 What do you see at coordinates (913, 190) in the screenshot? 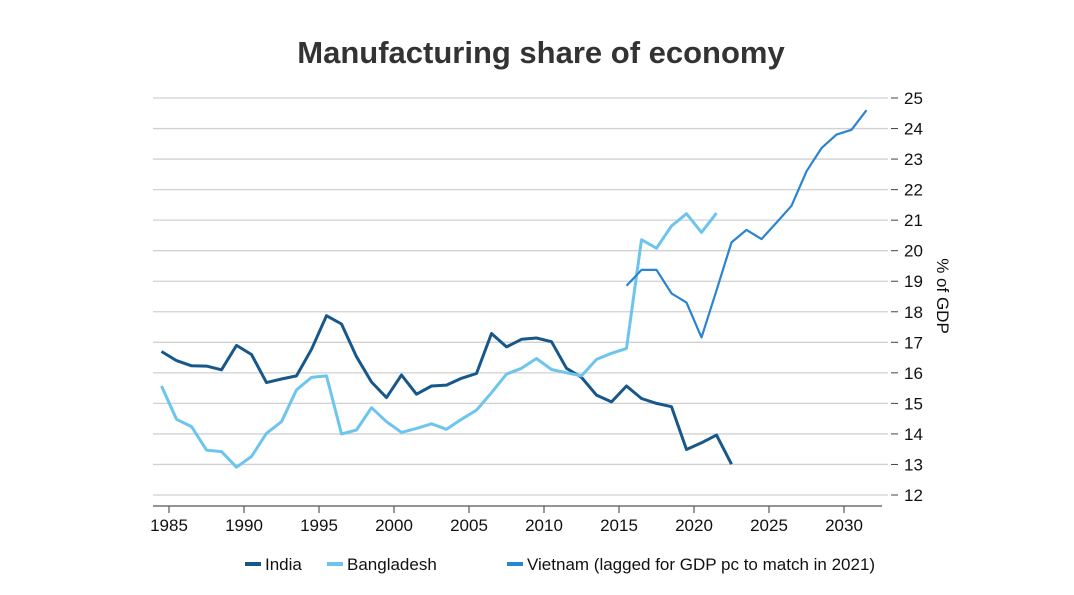
I see `y-tick-label: 22` at bounding box center [913, 190].